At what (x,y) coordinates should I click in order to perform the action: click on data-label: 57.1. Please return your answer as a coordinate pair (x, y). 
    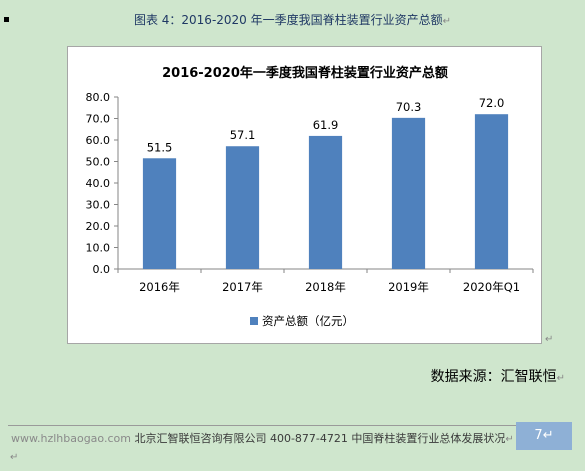
    Looking at the image, I should click on (243, 135).